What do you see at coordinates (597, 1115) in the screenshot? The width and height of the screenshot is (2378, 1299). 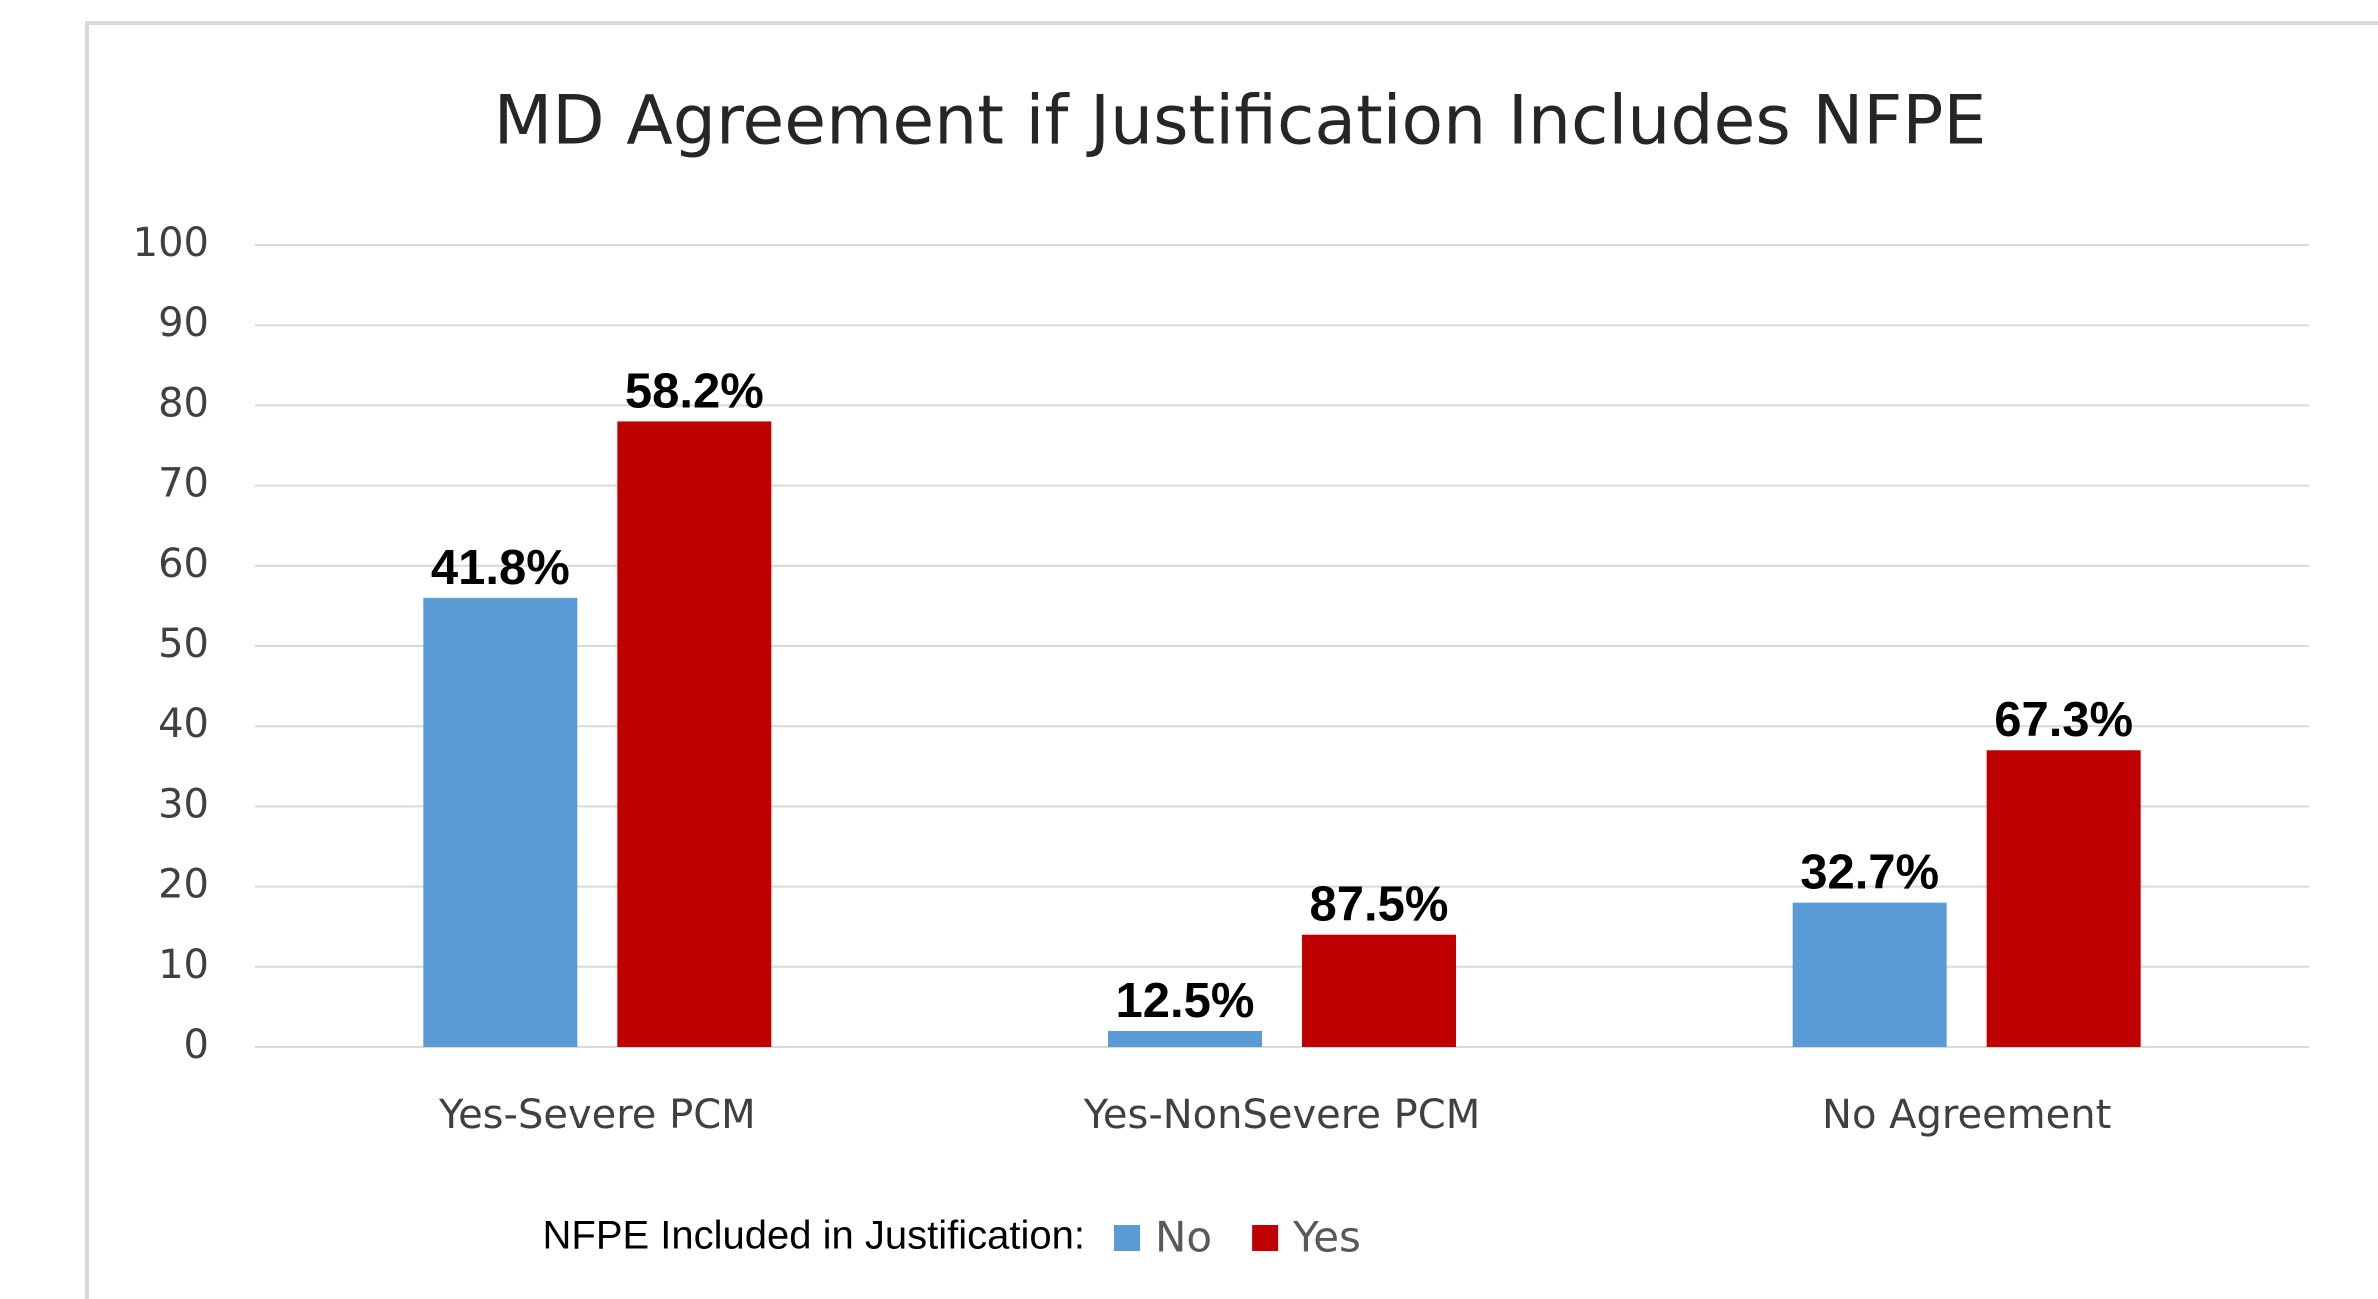 I see `x-tick-label: Yes-Severe PCM` at bounding box center [597, 1115].